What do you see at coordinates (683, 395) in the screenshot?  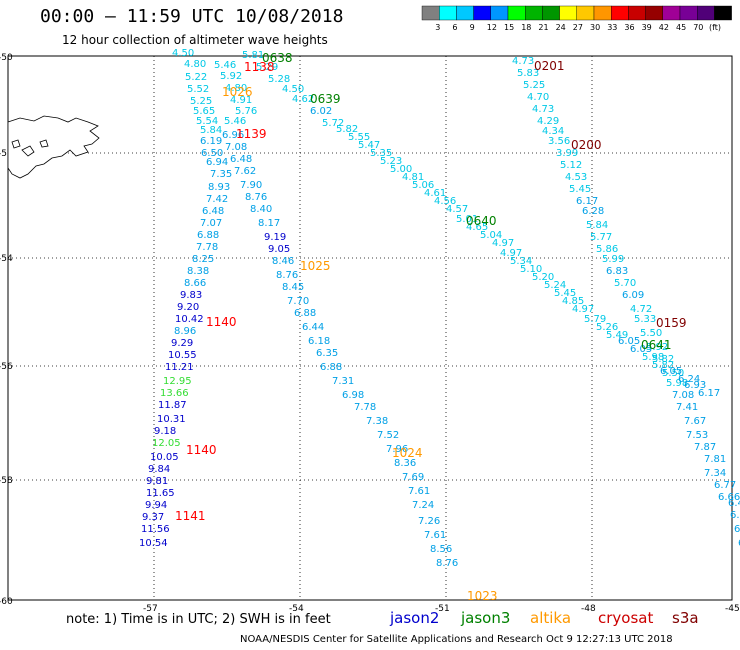 I see `swh-value: 7.08` at bounding box center [683, 395].